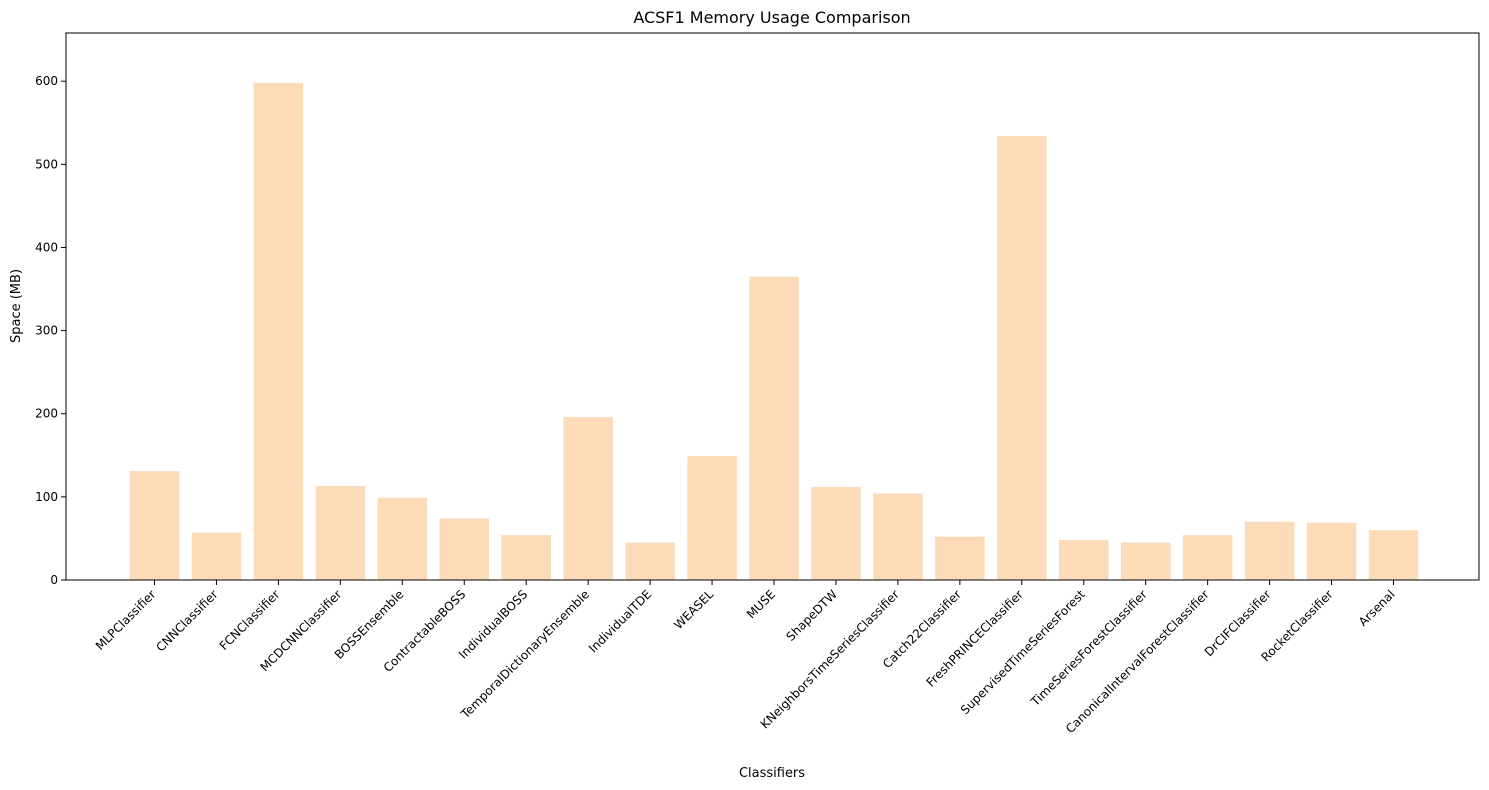  What do you see at coordinates (340, 533) in the screenshot?
I see `bar-MCDCNNClassifier` at bounding box center [340, 533].